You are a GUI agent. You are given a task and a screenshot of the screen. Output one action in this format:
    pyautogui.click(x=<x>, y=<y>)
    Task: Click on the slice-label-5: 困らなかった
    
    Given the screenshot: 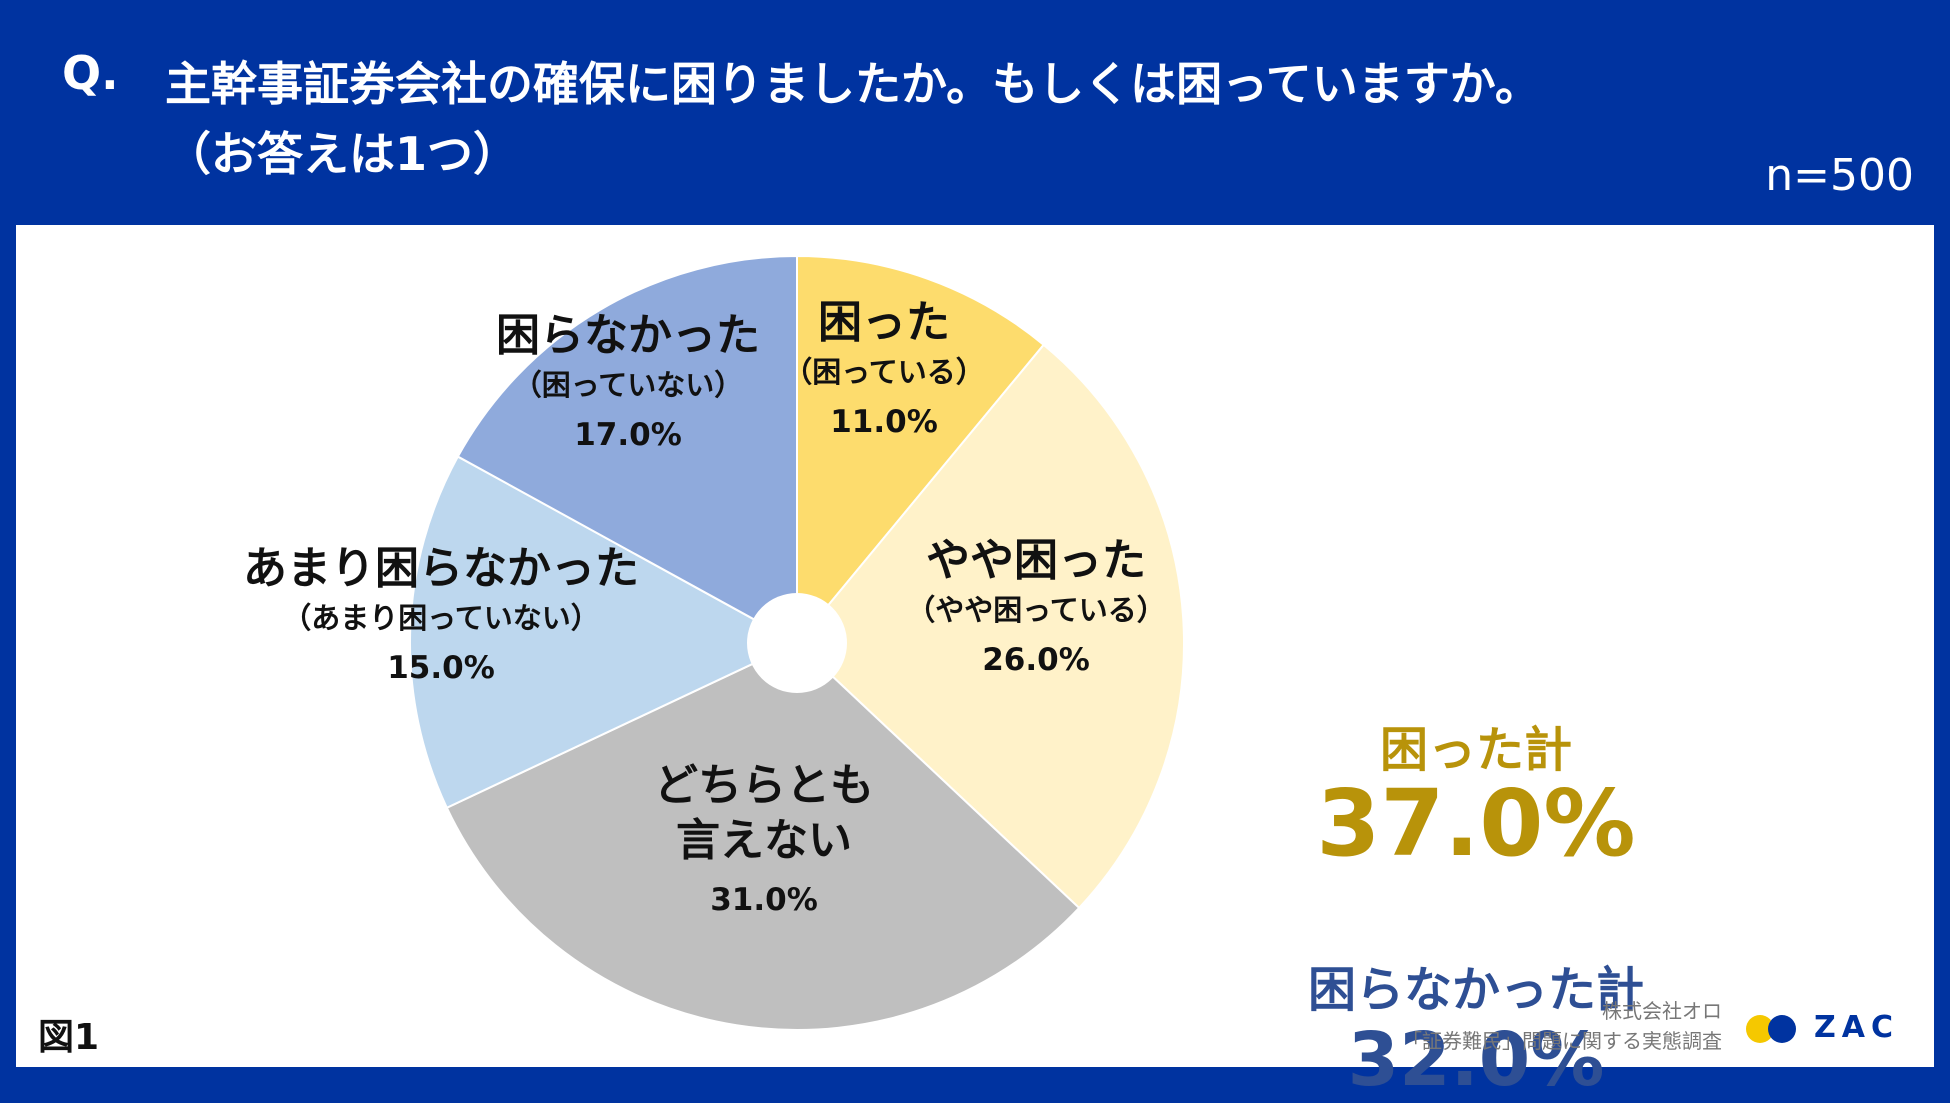 What is the action you would take?
    pyautogui.click(x=628, y=335)
    